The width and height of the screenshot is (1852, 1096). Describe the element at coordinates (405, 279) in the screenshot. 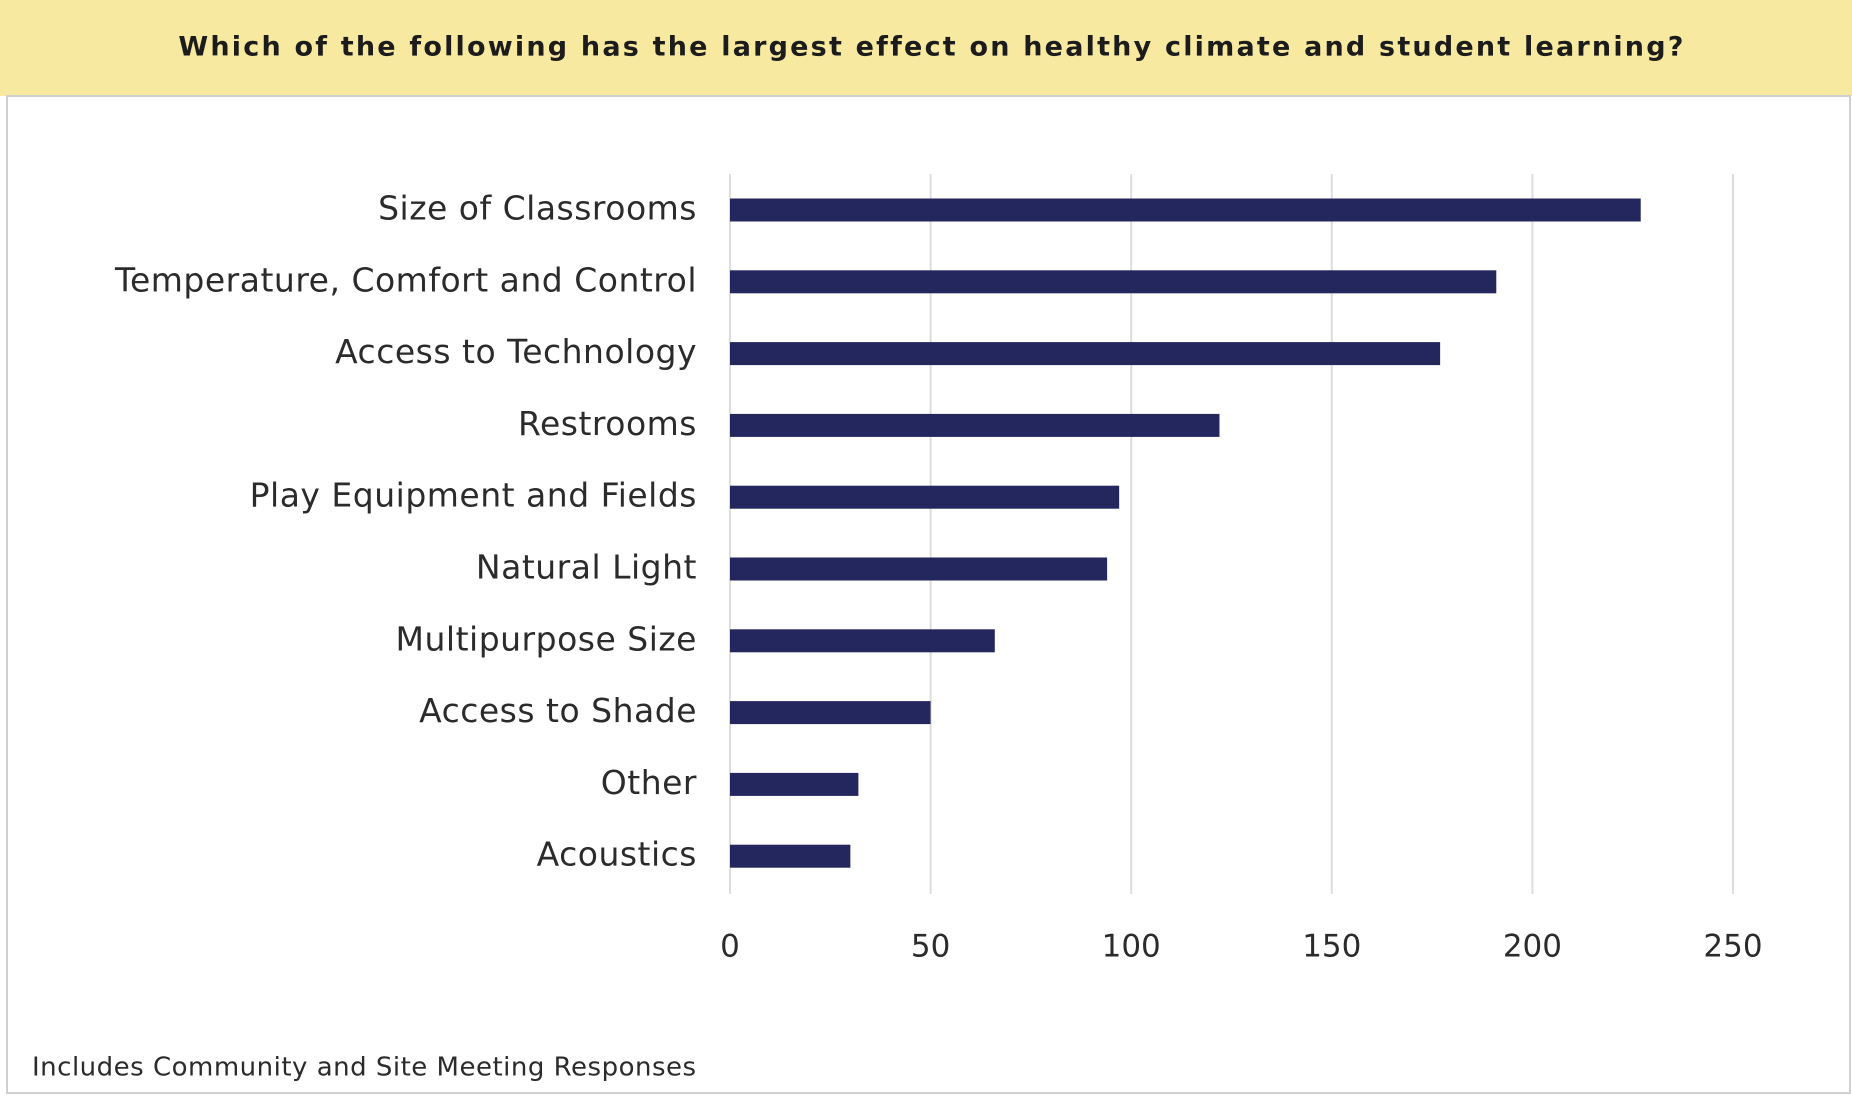

I see `y-tick-label: Temperature, Comfort and Control` at that location.